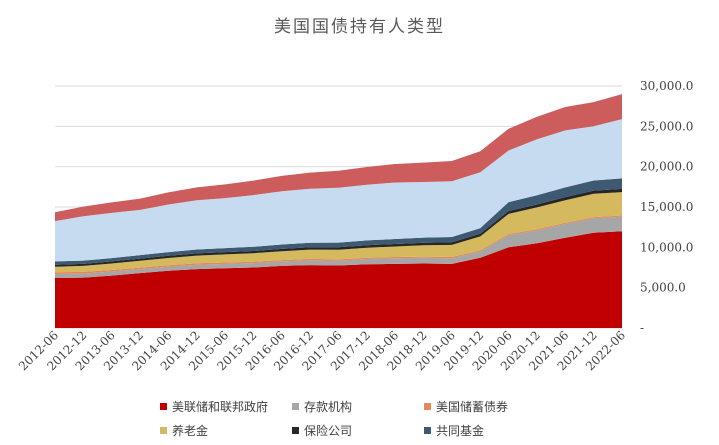 The width and height of the screenshot is (719, 445). I want to click on legend-item: 共同基金, so click(524, 430).